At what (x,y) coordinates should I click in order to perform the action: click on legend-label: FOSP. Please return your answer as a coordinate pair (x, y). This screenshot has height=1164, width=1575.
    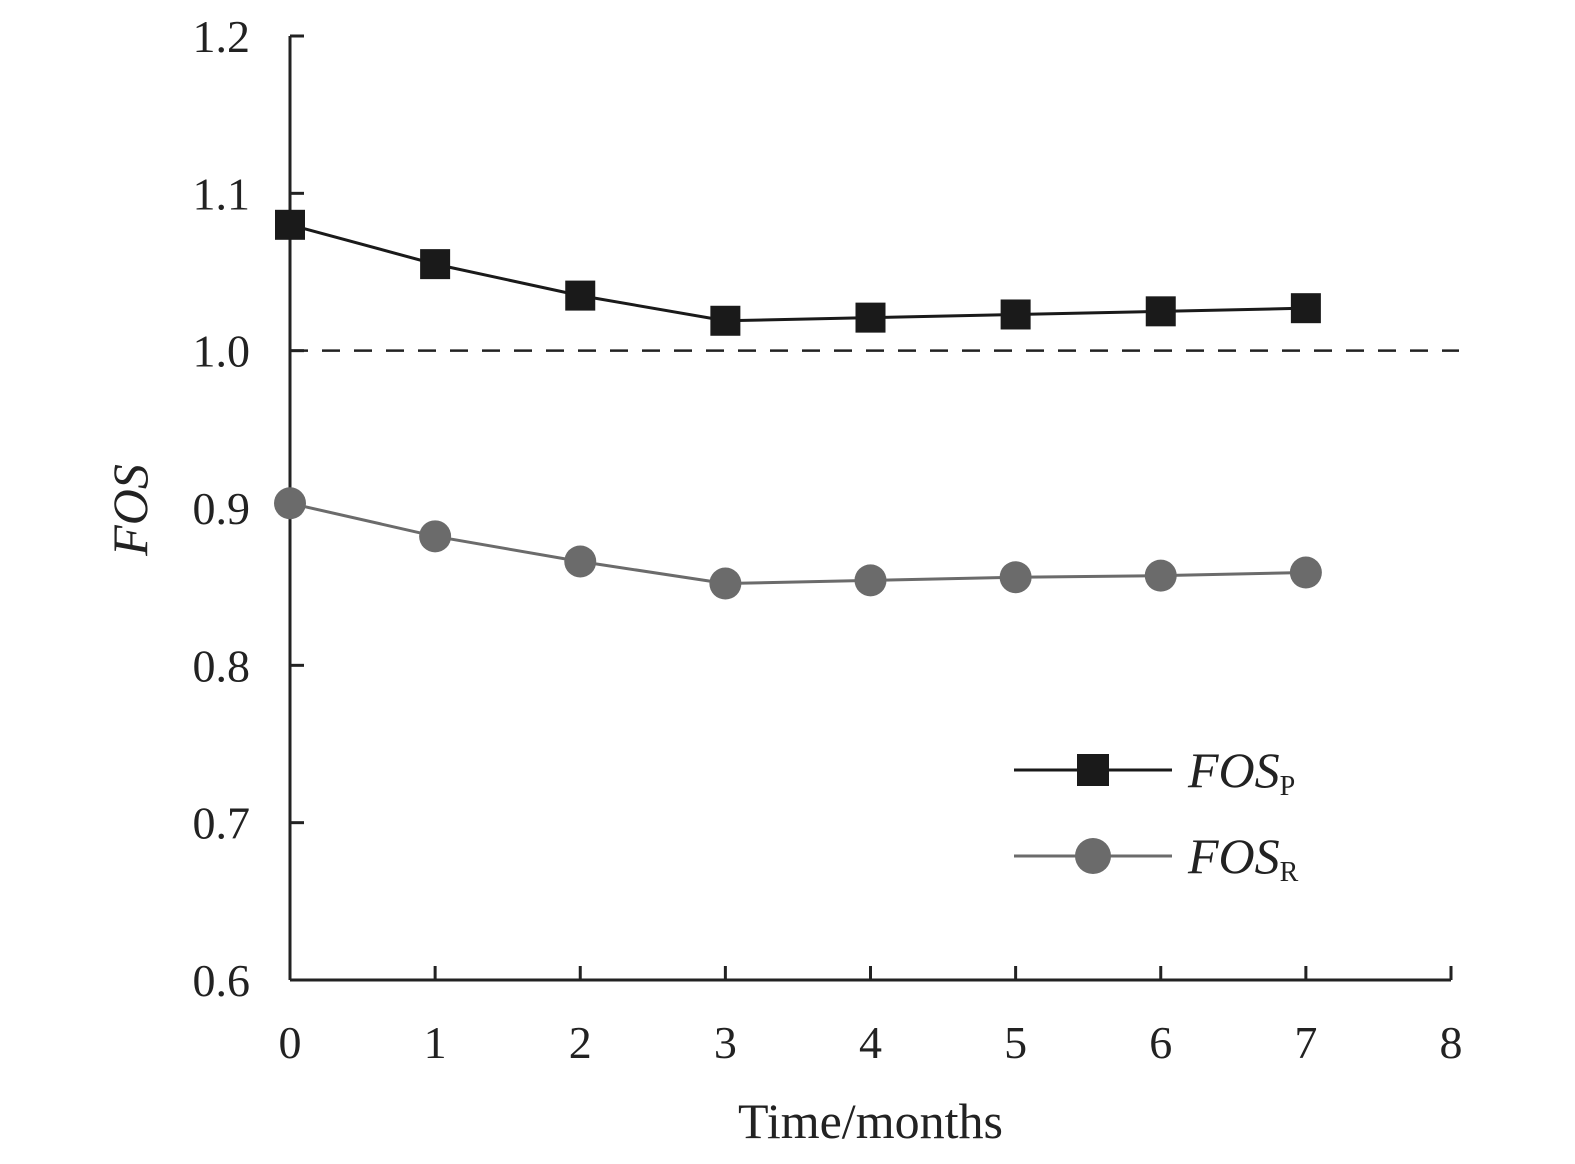
    Looking at the image, I should click on (1241, 772).